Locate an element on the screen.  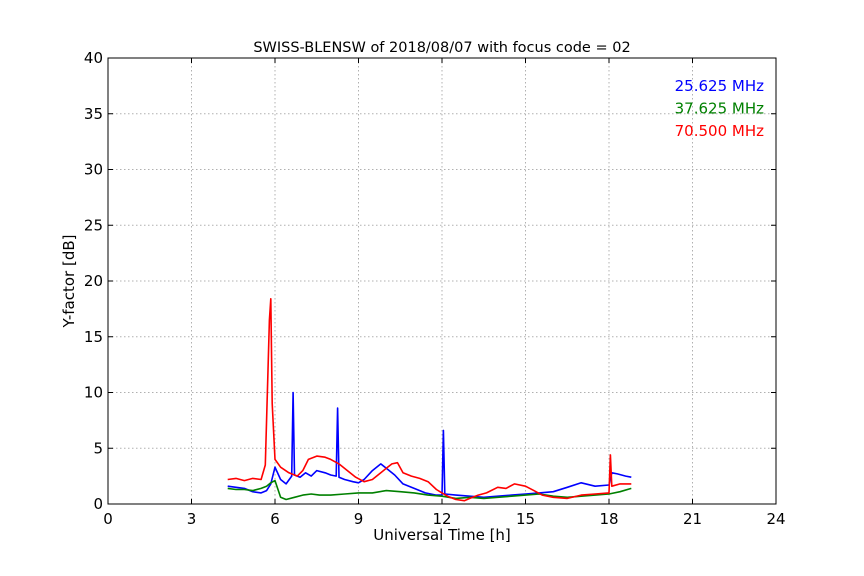
x-tick-label: 24 is located at coordinates (775, 519).